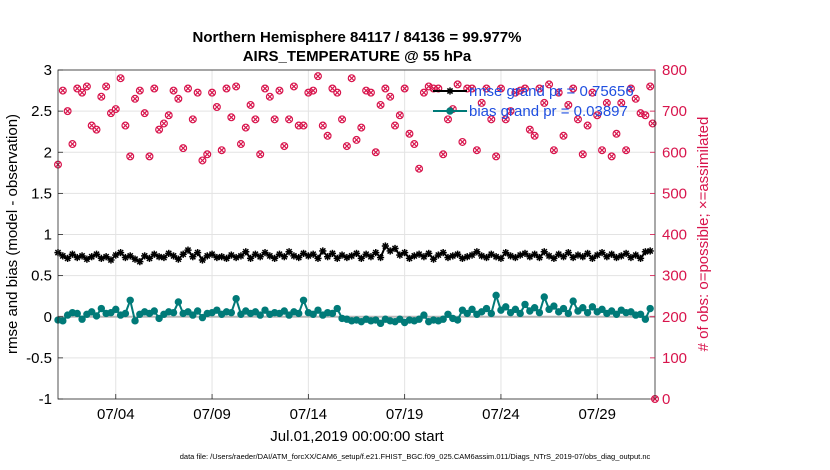 Image resolution: width=830 pixels, height=470 pixels. Describe the element at coordinates (309, 414) in the screenshot. I see `x-tick-label: 07/14` at that location.